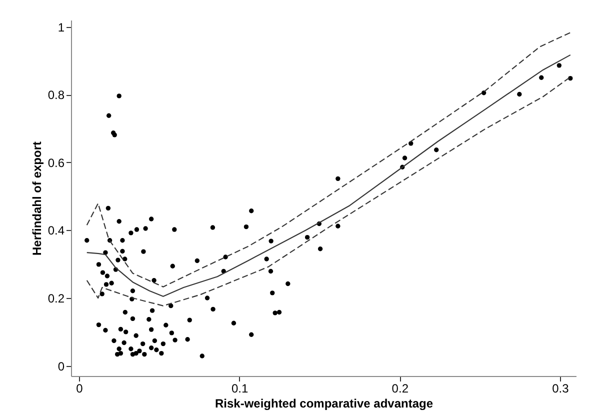 The height and width of the screenshot is (419, 596). What do you see at coordinates (56, 163) in the screenshot?
I see `y-tick-label: 0.6` at bounding box center [56, 163].